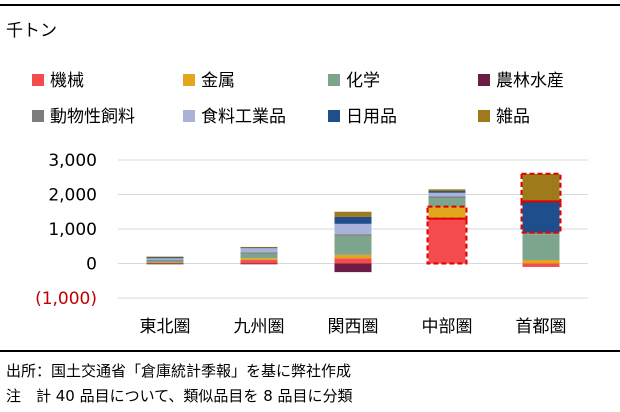  Describe the element at coordinates (165, 327) in the screenshot. I see `x-tick-label: 東北圏` at that location.